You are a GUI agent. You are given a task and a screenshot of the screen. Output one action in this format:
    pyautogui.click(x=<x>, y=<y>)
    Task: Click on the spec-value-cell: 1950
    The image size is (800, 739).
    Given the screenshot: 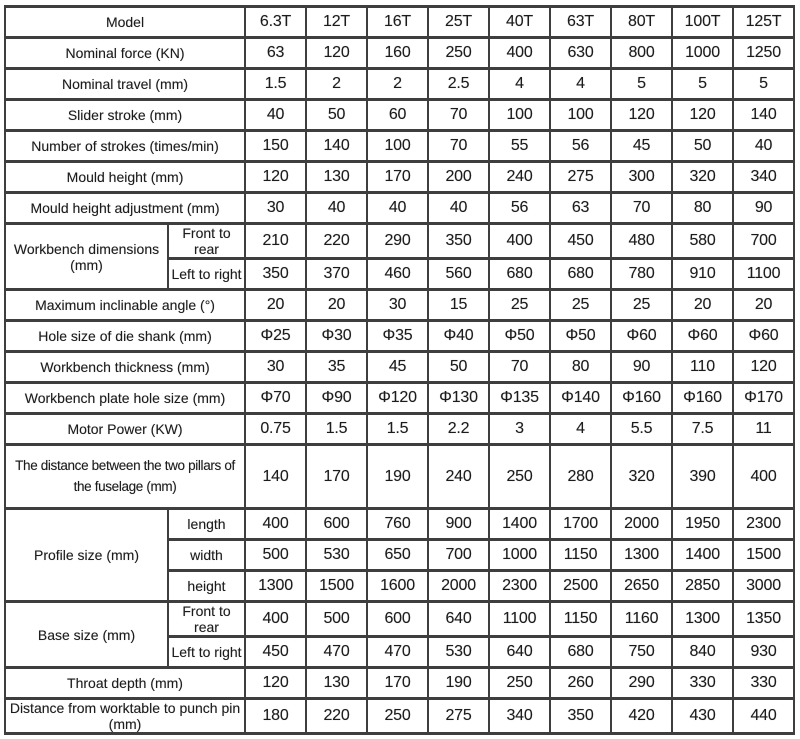 What is the action you would take?
    pyautogui.click(x=703, y=524)
    